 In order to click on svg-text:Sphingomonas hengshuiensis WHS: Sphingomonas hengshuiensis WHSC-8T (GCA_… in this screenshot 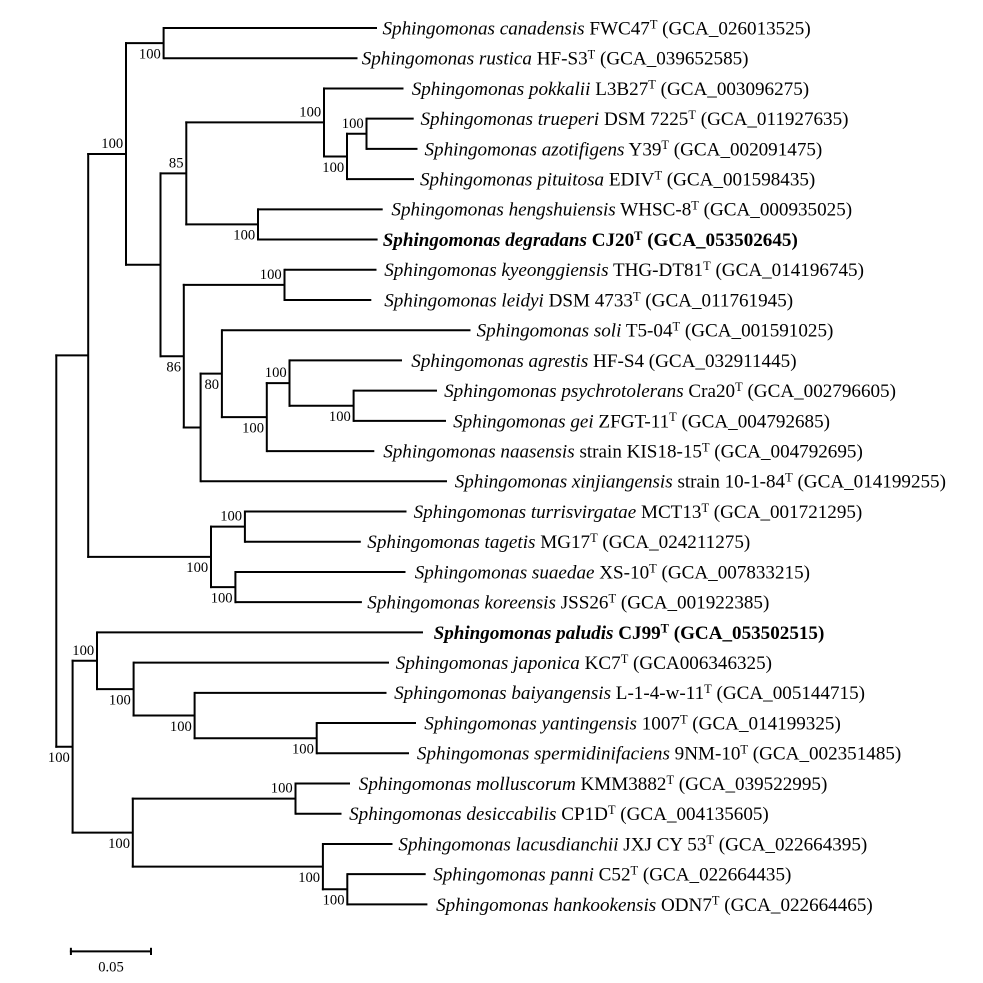, I will do `click(621, 210)`.